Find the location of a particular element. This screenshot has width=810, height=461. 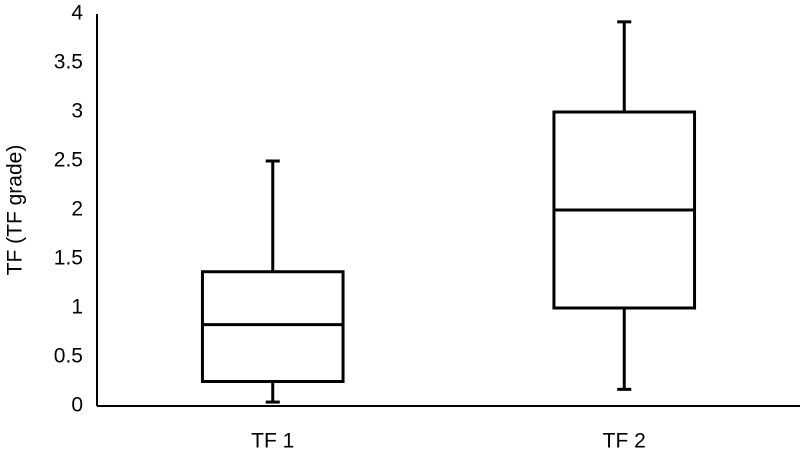

x-tick-label: TF 2 is located at coordinates (624, 441).